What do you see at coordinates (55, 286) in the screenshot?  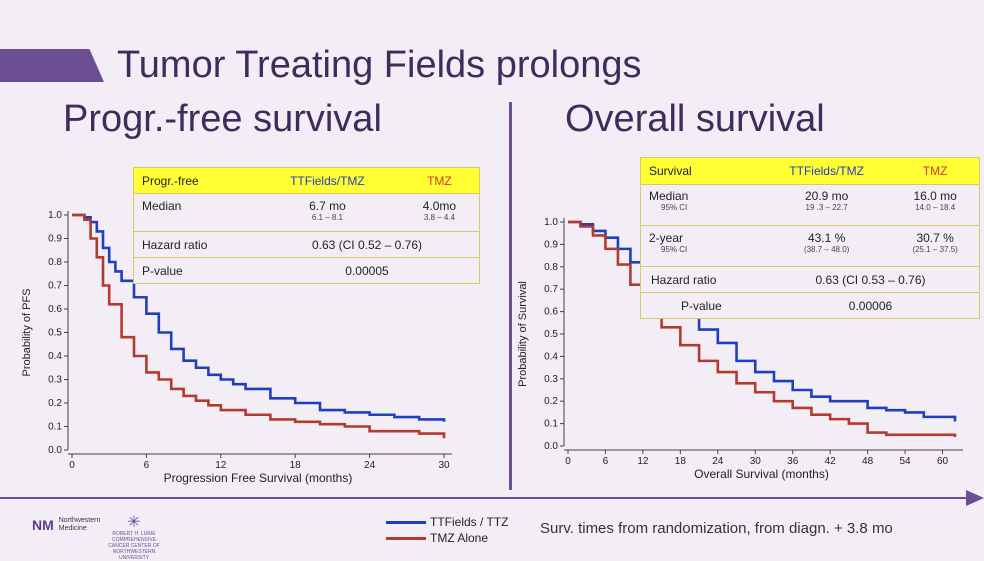 I see `pfs-ytick-label: 0.7` at bounding box center [55, 286].